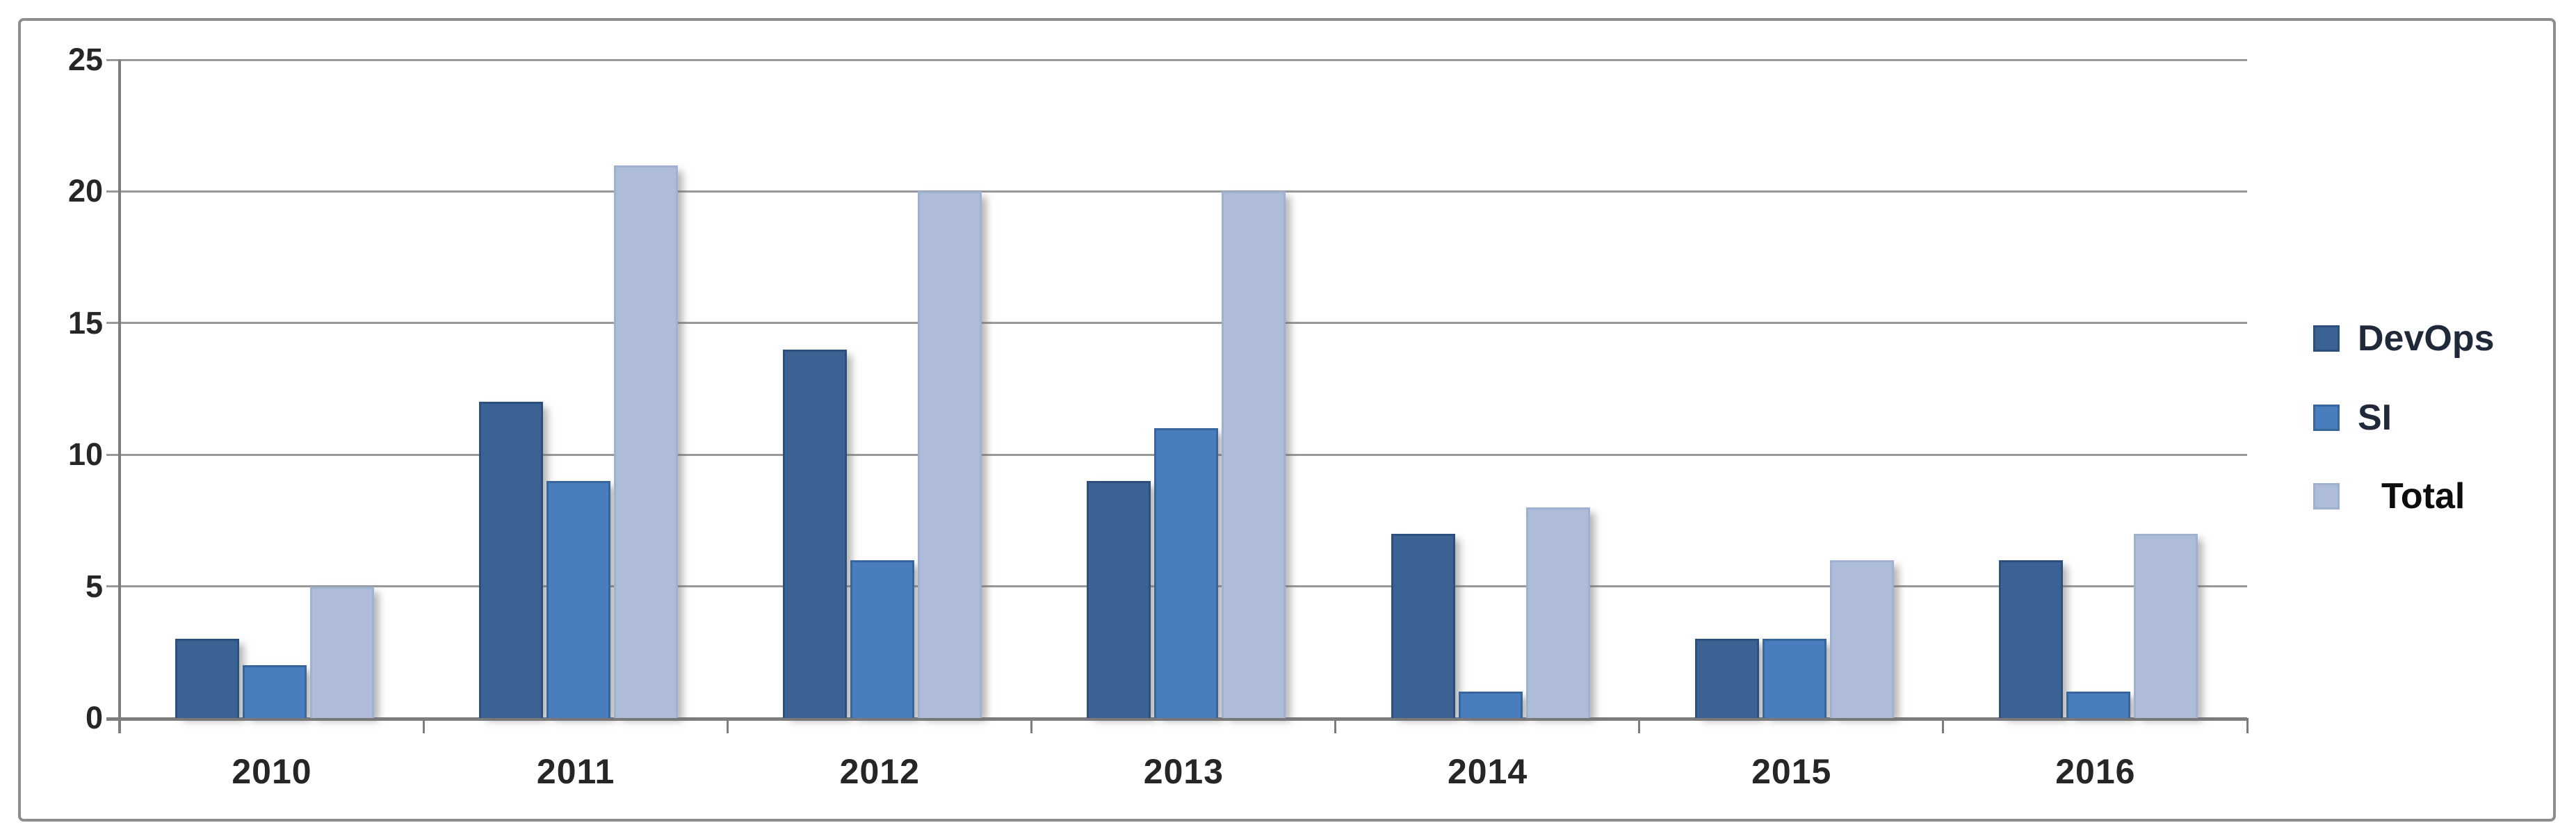 The width and height of the screenshot is (2576, 832). Describe the element at coordinates (2326, 338) in the screenshot. I see `legend-swatch-devops` at that location.